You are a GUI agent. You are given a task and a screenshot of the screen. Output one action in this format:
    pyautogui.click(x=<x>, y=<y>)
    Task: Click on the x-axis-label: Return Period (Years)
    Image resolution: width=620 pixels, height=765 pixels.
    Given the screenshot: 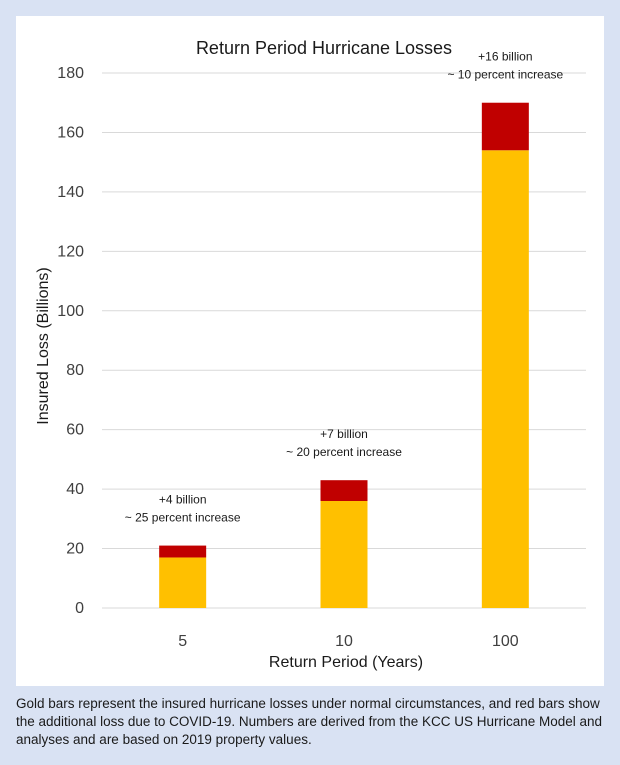 What is the action you would take?
    pyautogui.click(x=346, y=662)
    